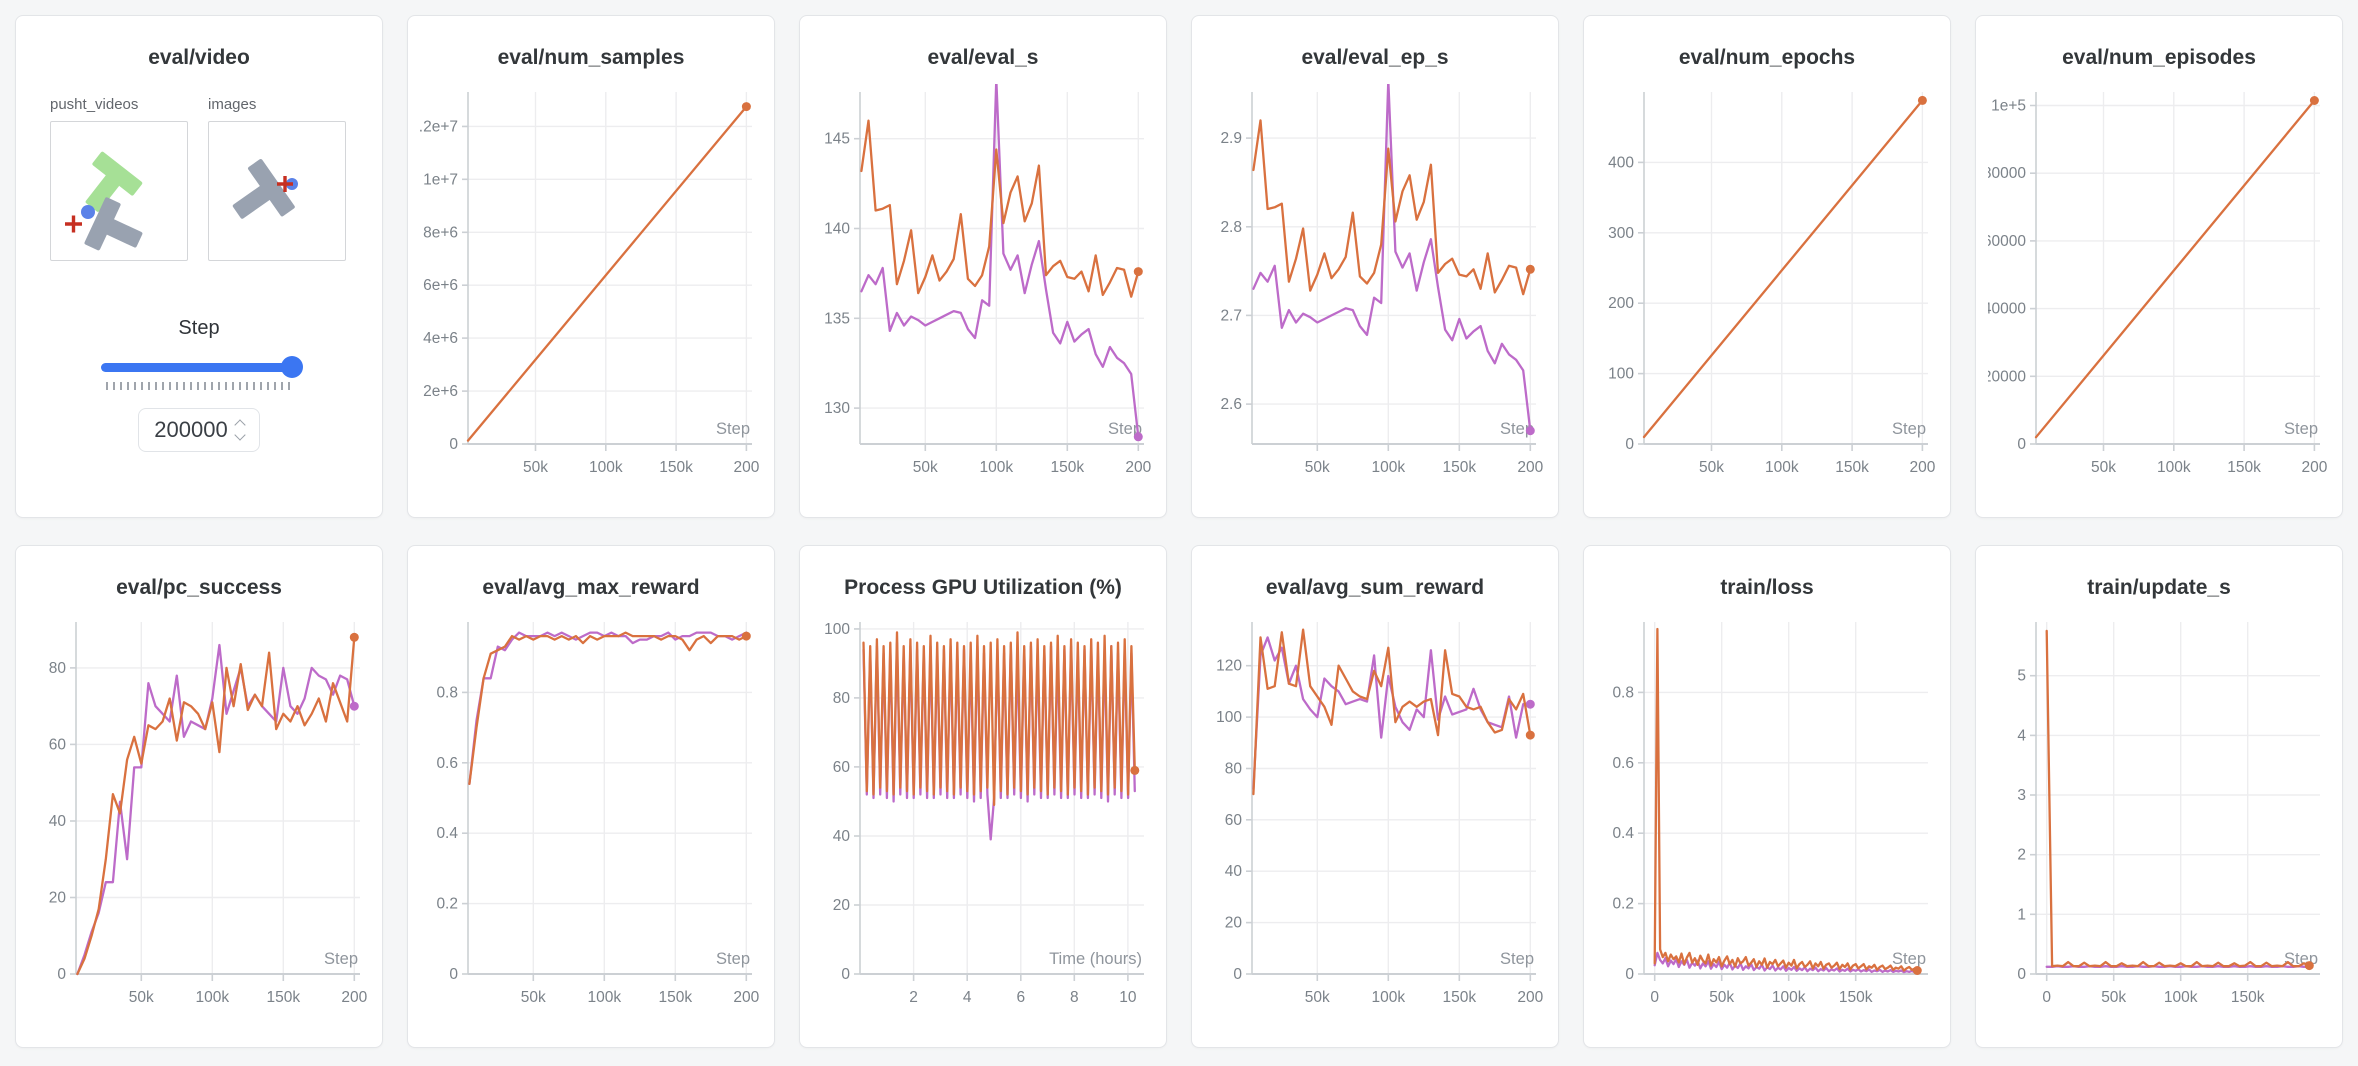 This screenshot has width=2358, height=1066. Describe the element at coordinates (199, 57) in the screenshot. I see `panel-title: eval/video` at that location.